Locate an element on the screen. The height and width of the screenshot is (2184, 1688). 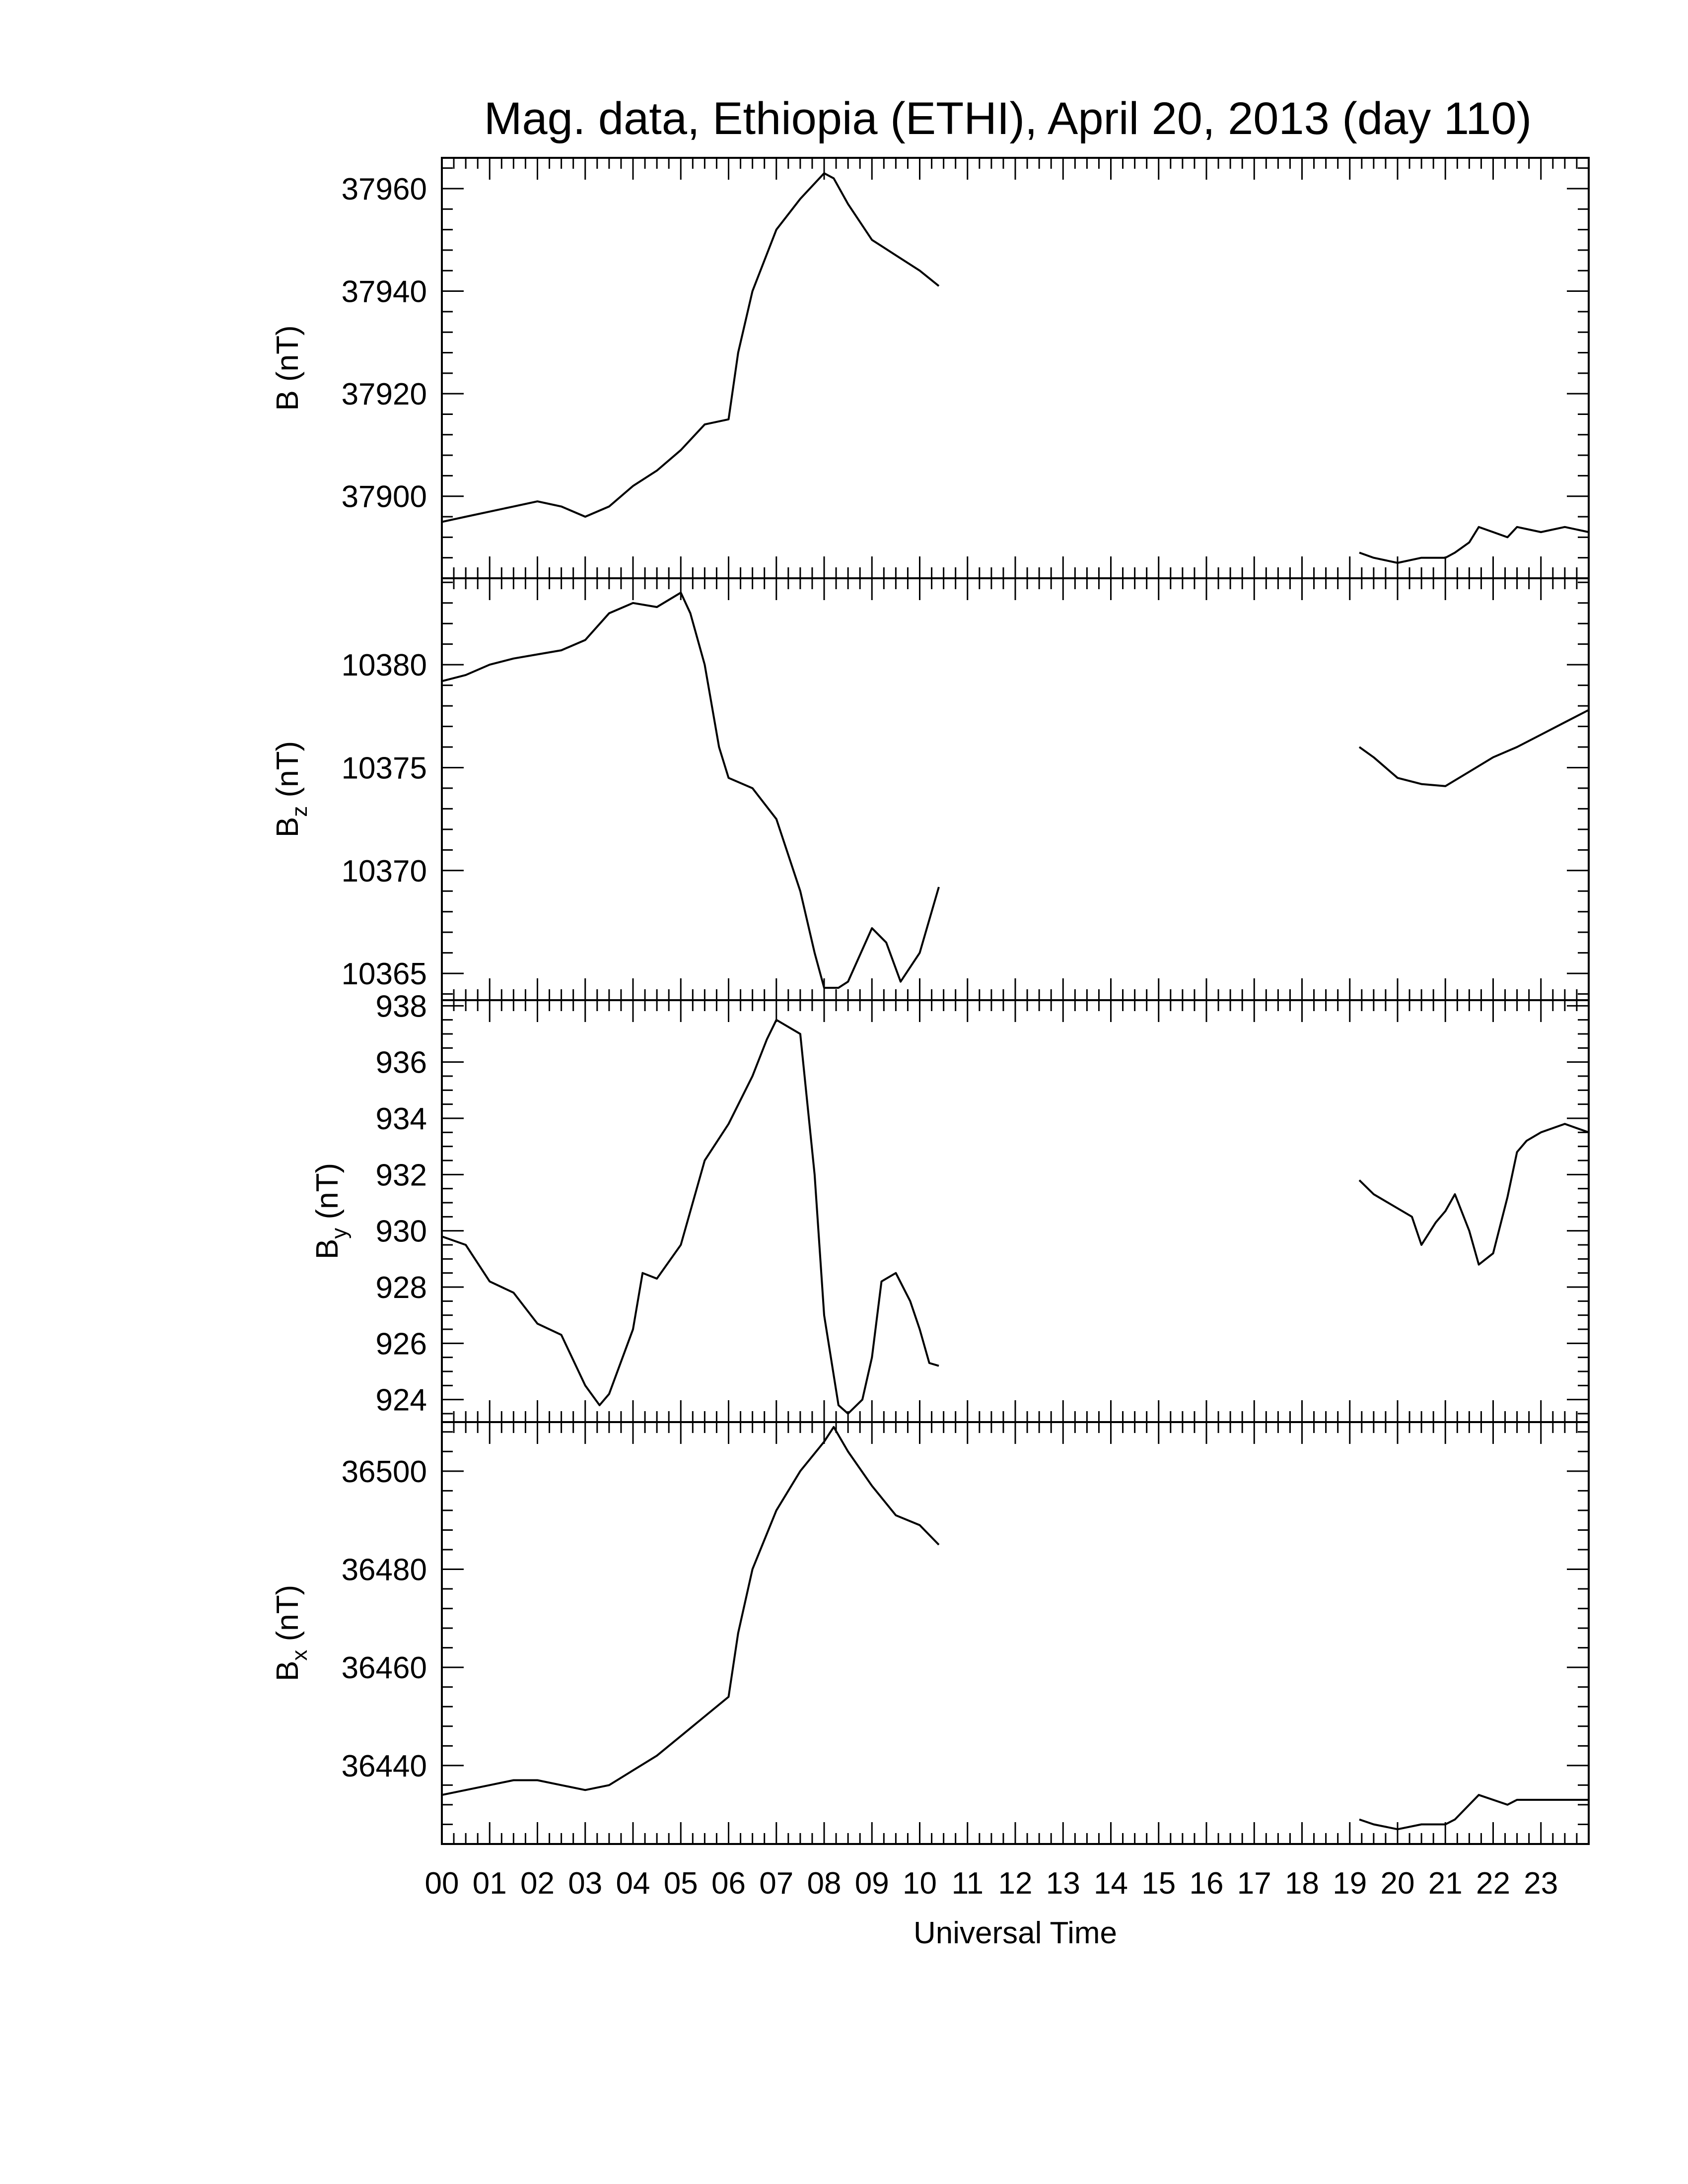
panel-b-total-ticks: 37900 37920 37940 37960 is located at coordinates (966, 368).